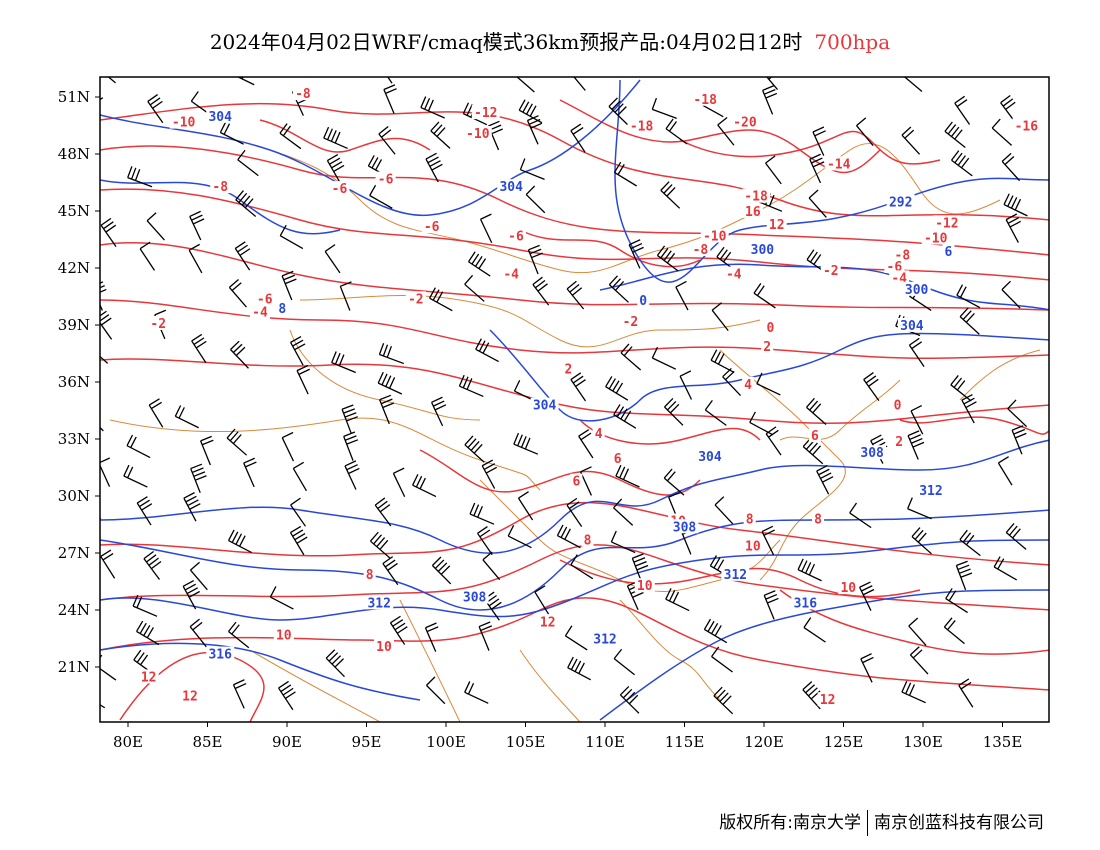 Image resolution: width=1100 pixels, height=850 pixels. Describe the element at coordinates (128, 742) in the screenshot. I see `lon-tick-label: 80E` at that location.